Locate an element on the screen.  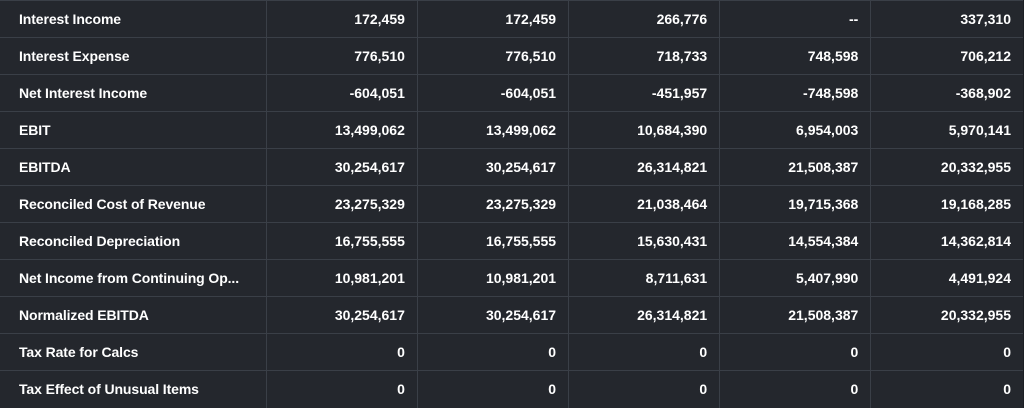
value-cell: -368,902 is located at coordinates (946, 93).